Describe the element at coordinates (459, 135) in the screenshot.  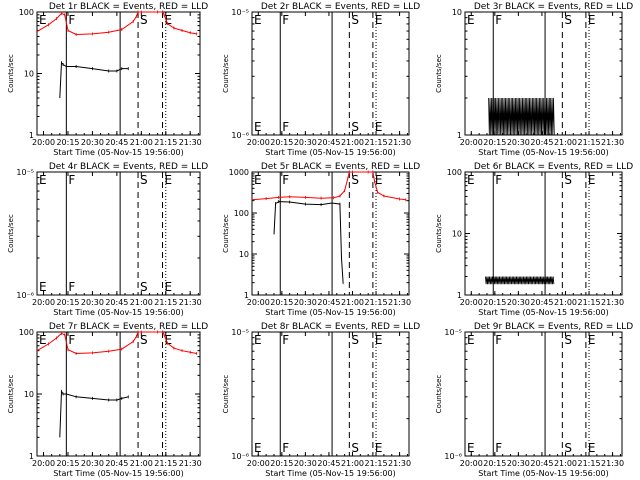
I see `y-tick-label: 1` at that location.